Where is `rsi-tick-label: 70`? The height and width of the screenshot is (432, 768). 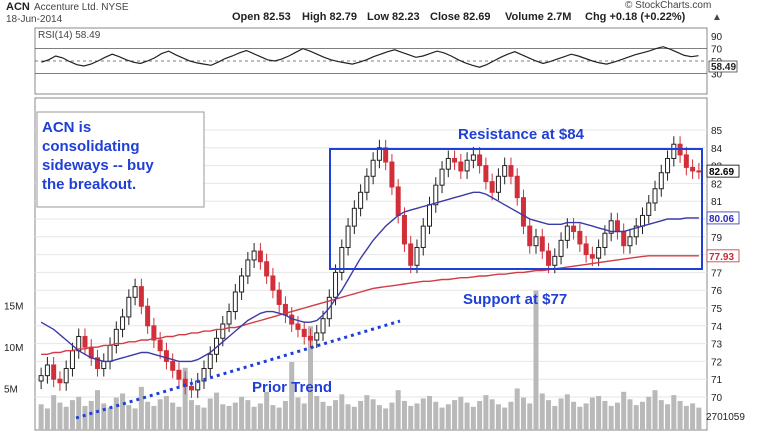
rsi-tick-label: 70 is located at coordinates (717, 50).